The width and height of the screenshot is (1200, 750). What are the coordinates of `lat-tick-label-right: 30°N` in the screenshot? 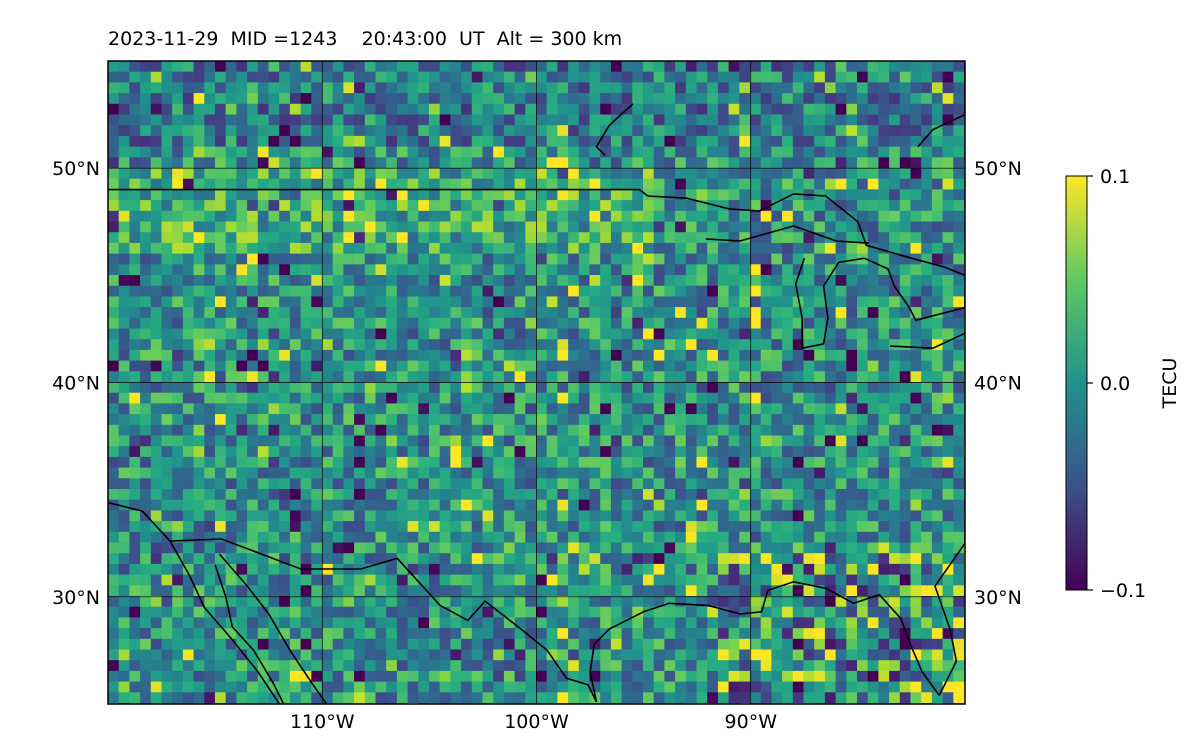 It's located at (998, 598).